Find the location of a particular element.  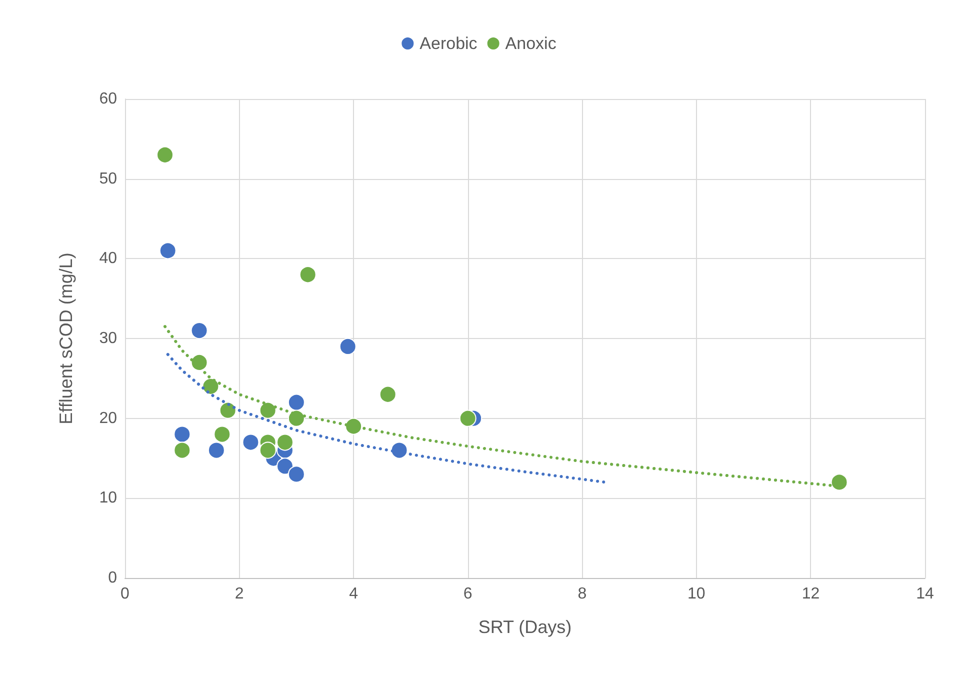

x-tick-label: 2 is located at coordinates (239, 594).